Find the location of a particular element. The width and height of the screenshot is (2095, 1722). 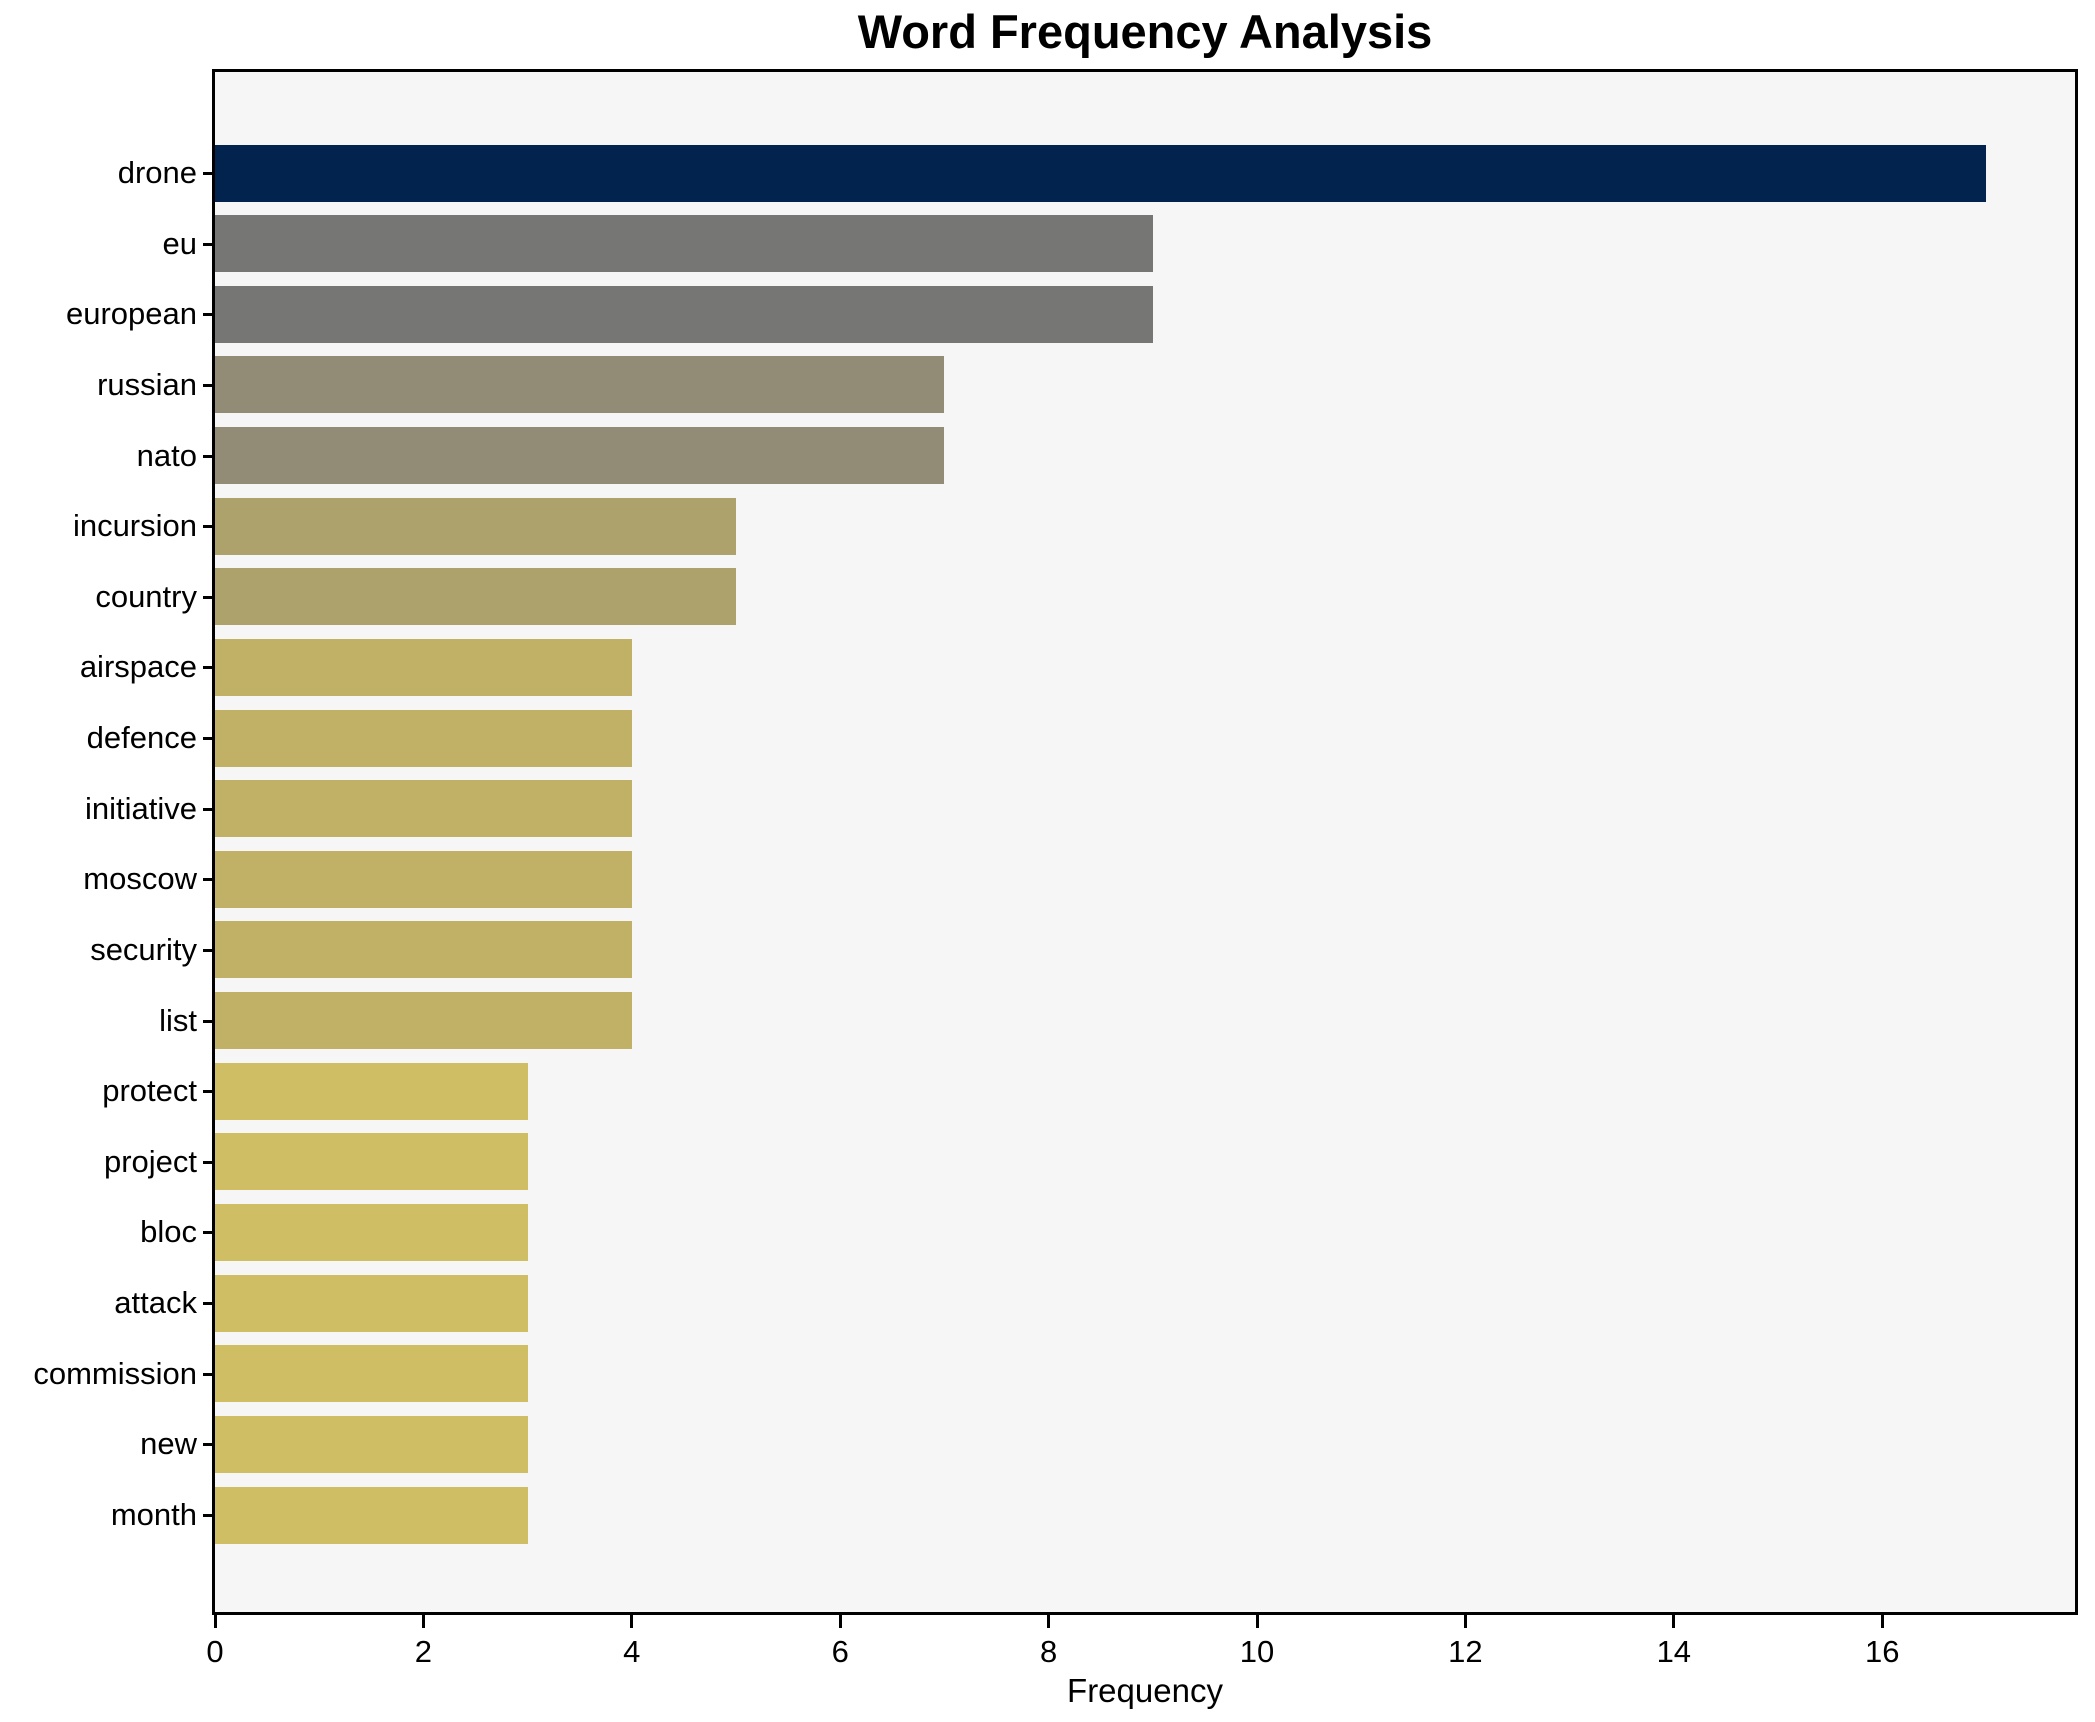

y-tick-label: european is located at coordinates (131, 314).